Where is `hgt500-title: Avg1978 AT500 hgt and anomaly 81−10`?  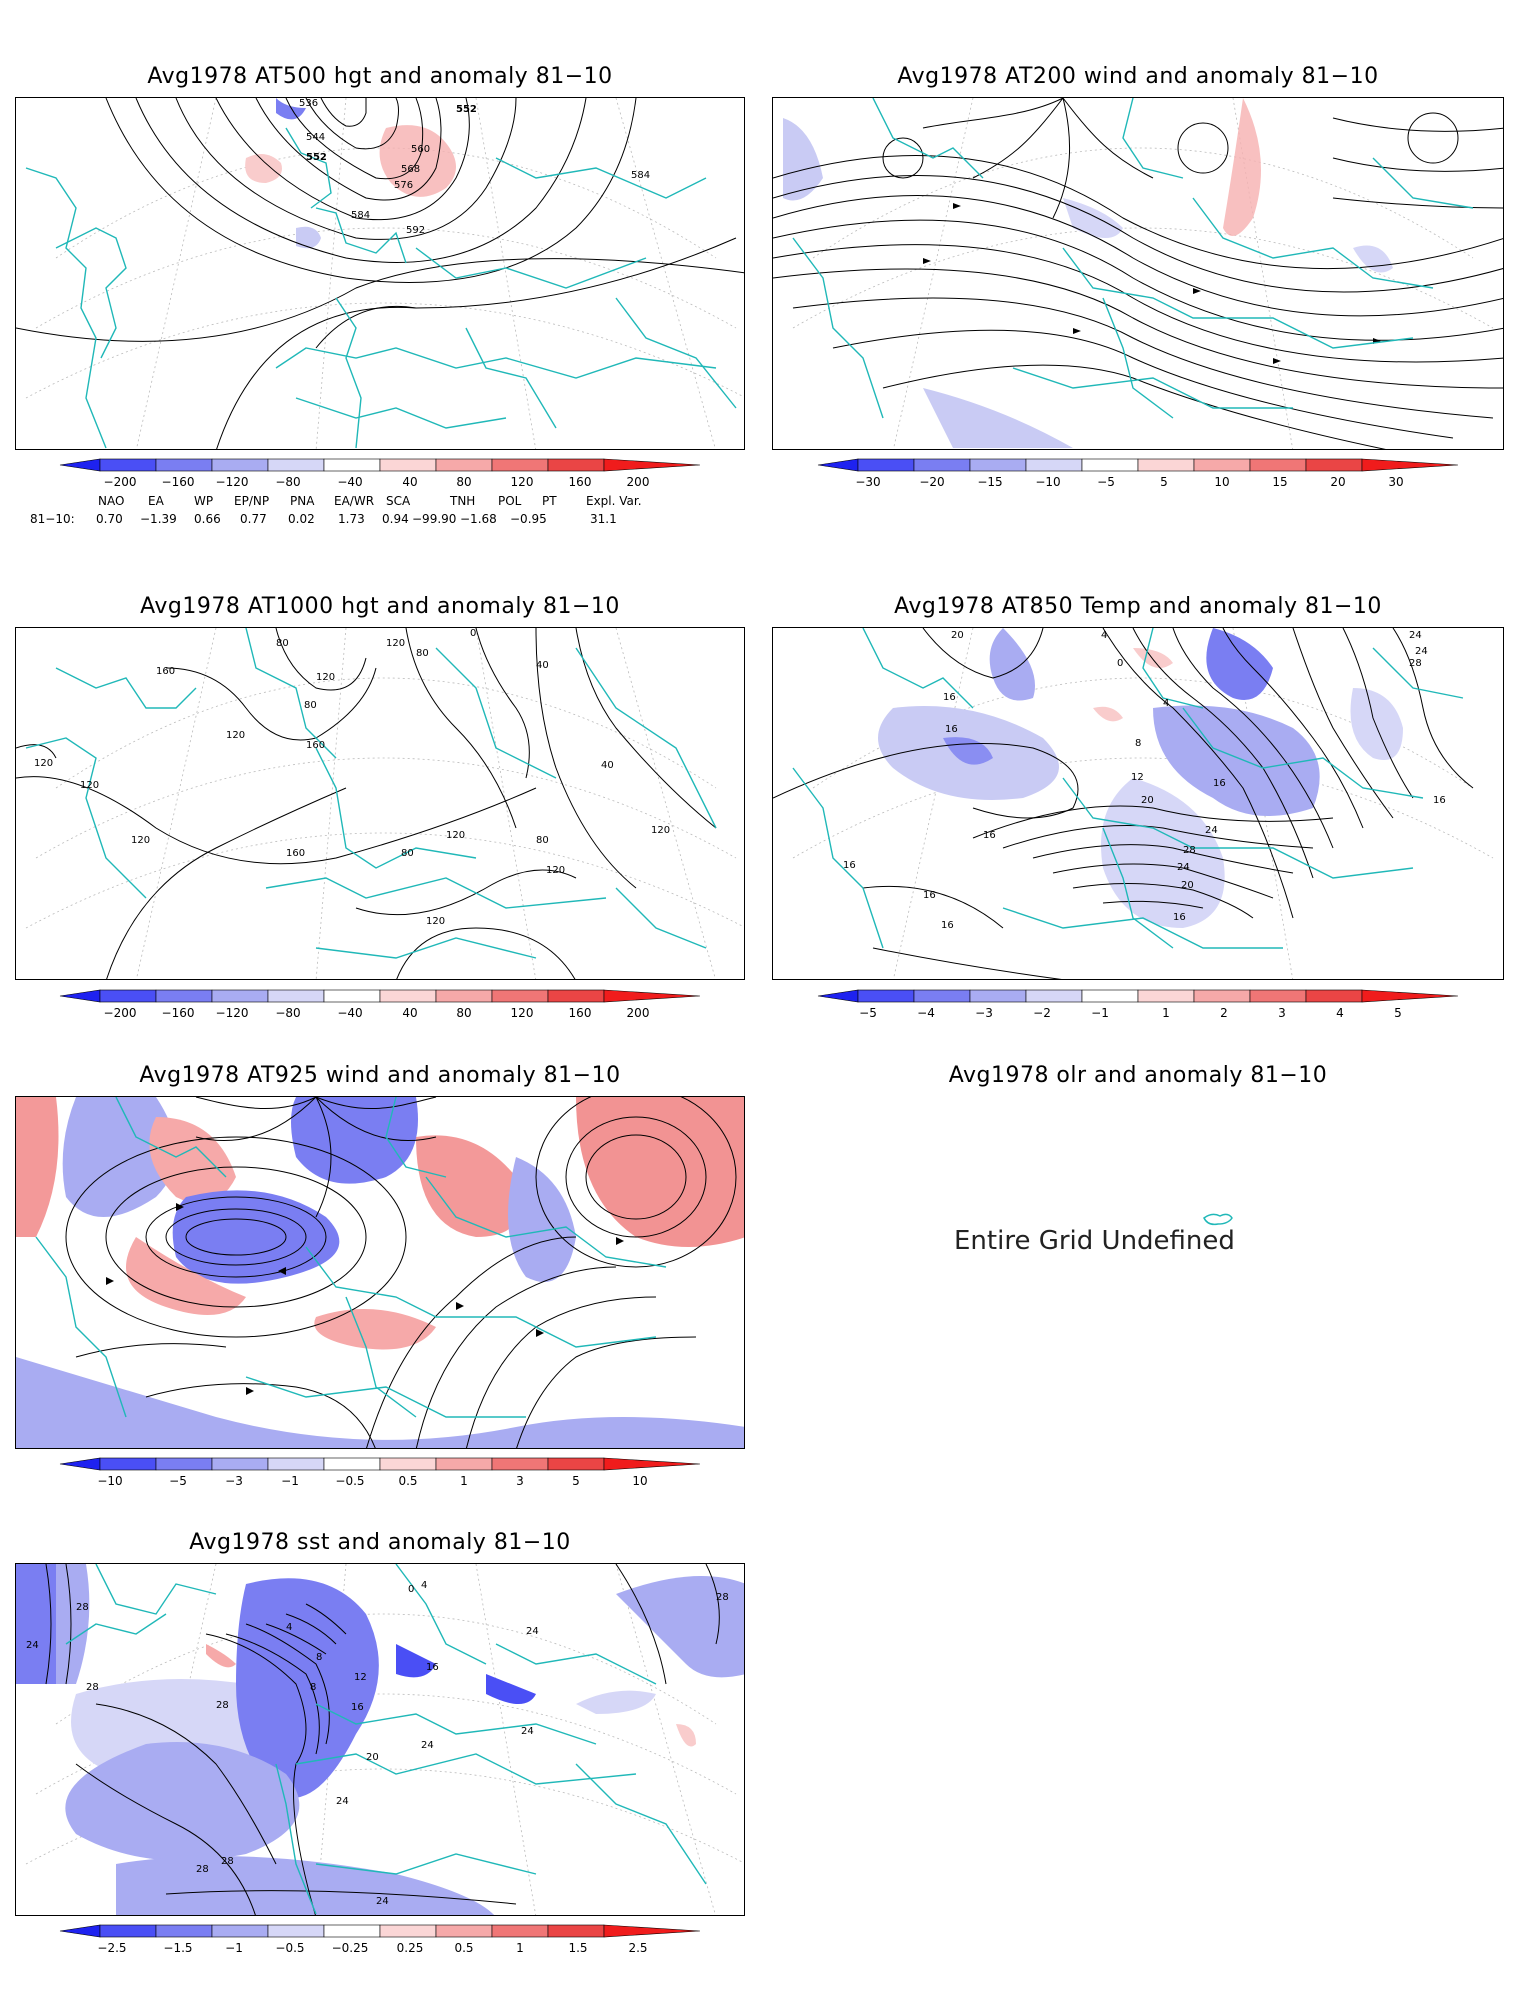
hgt500-title: Avg1978 AT500 hgt and anomaly 81−10 is located at coordinates (380, 76).